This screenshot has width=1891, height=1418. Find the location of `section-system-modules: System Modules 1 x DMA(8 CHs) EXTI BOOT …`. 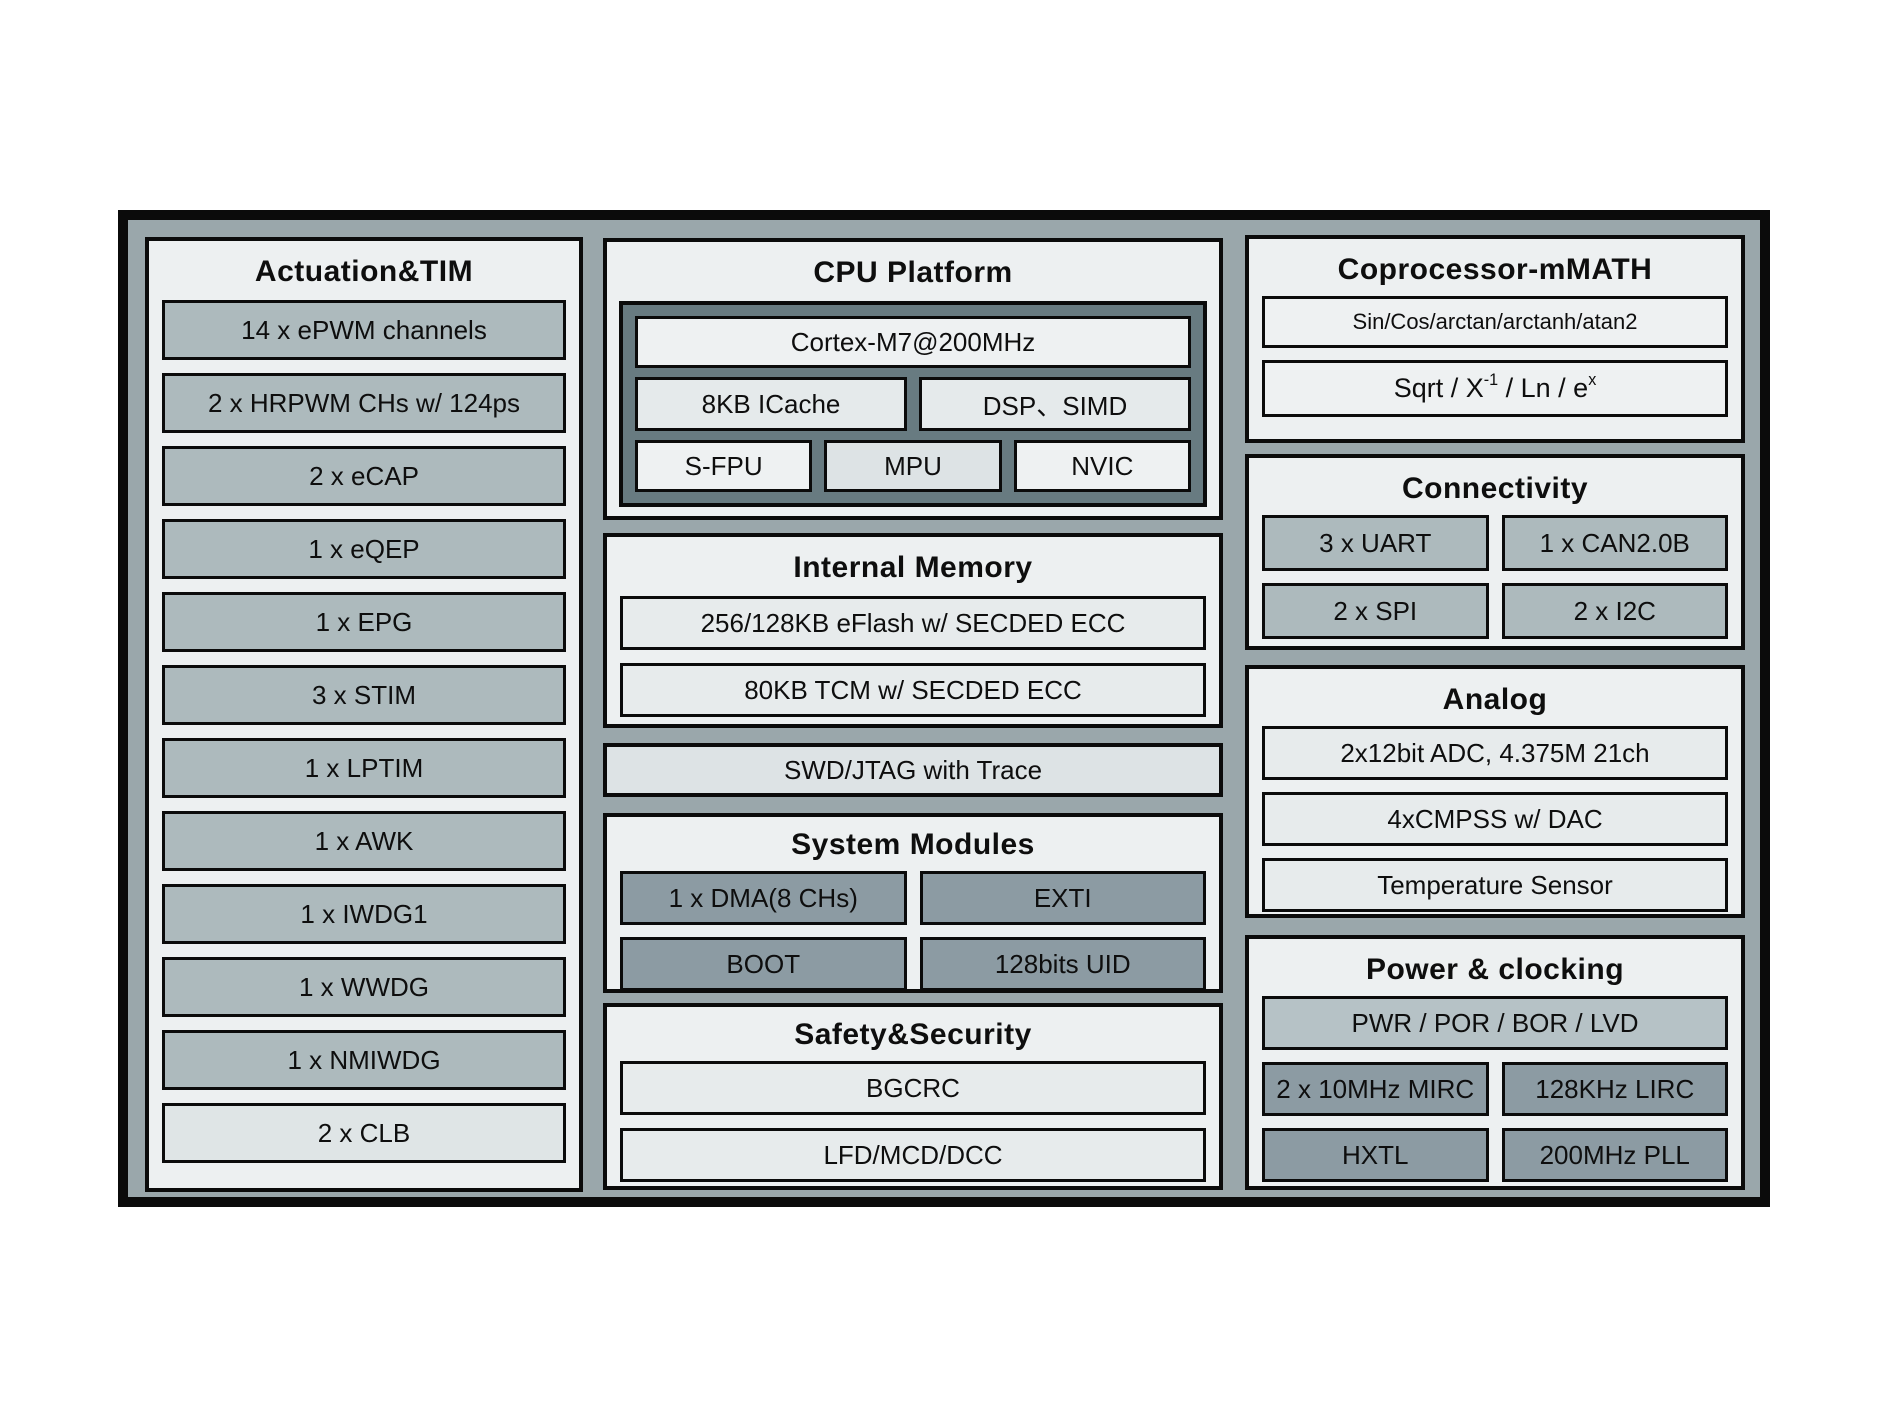

section-system-modules: System Modules 1 x DMA(8 CHs) EXTI BOOT … is located at coordinates (913, 903).